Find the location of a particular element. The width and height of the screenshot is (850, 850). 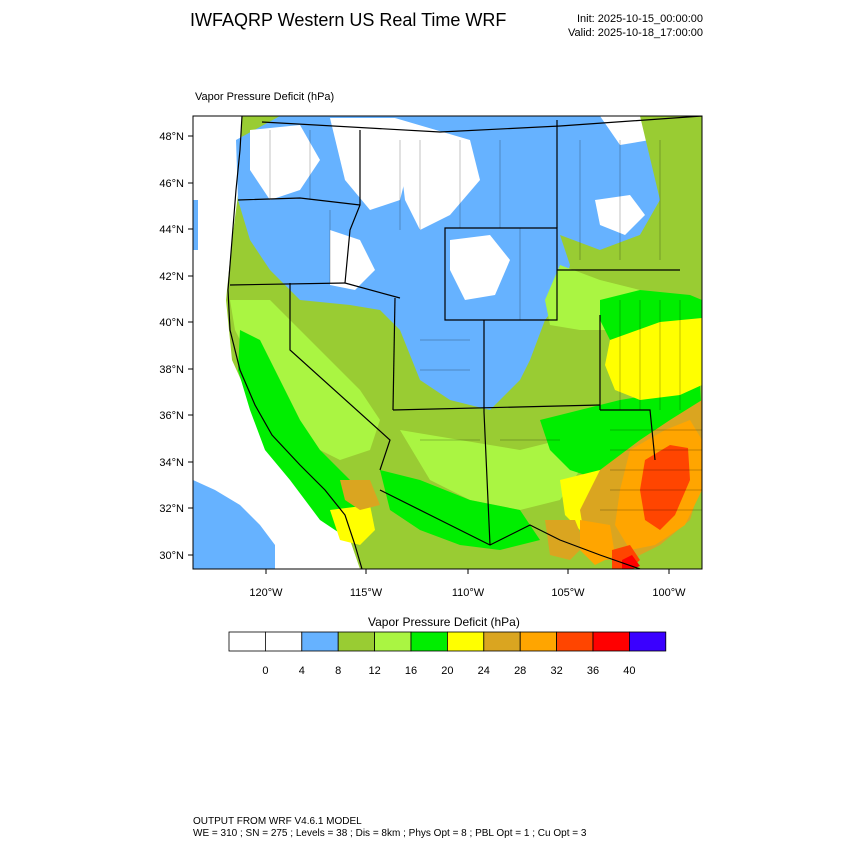

colorbar-label: 24 is located at coordinates (484, 671).